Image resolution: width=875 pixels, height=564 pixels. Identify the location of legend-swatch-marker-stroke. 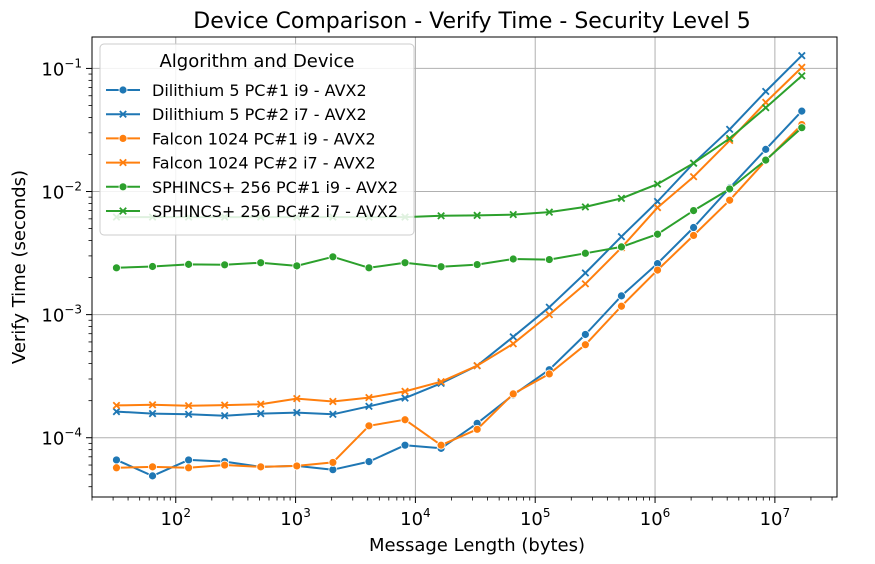
(123, 162).